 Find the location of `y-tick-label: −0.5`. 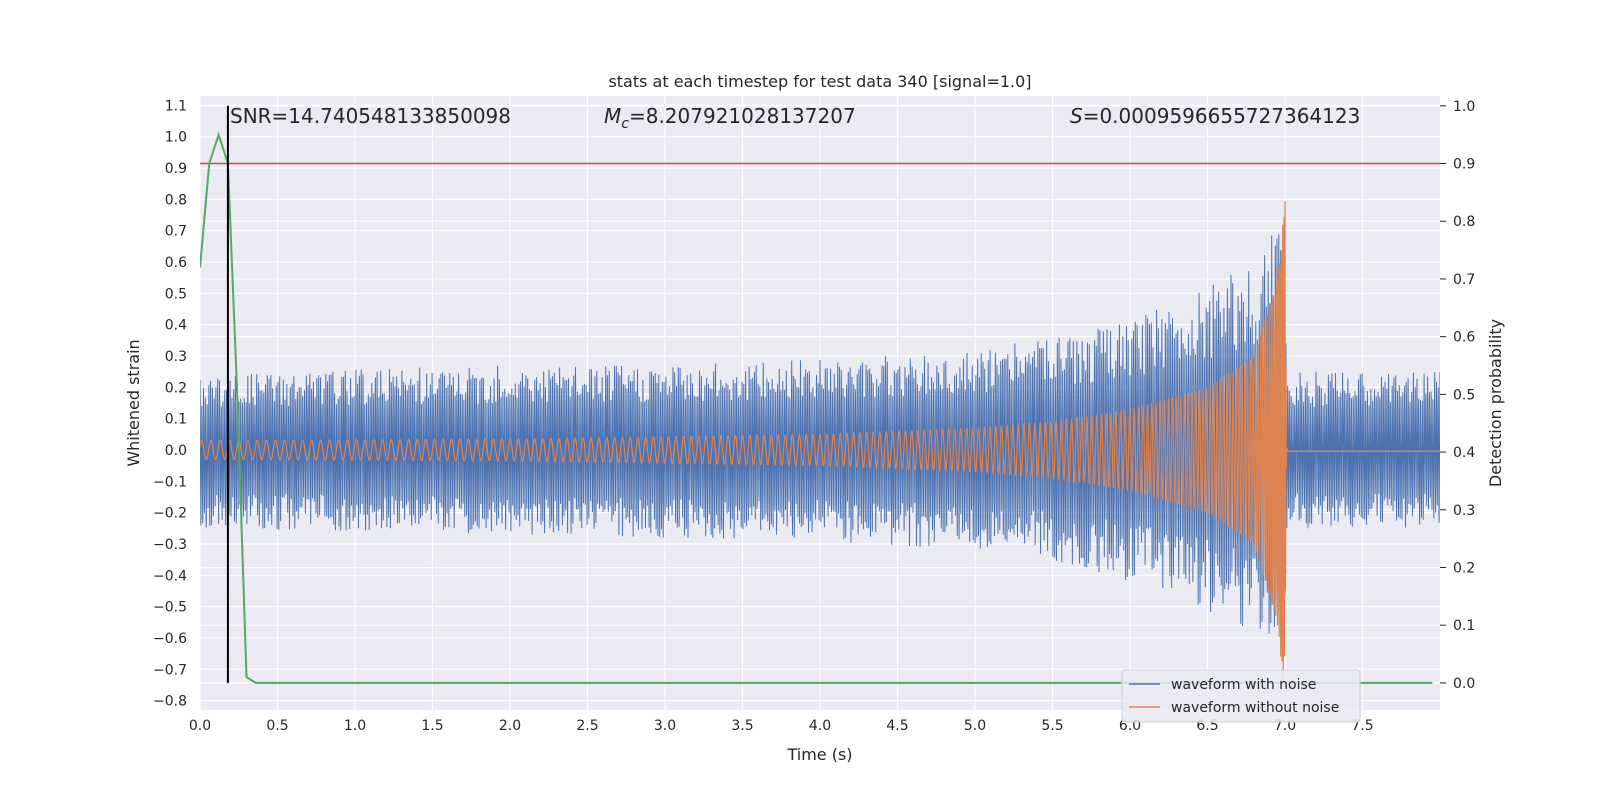

y-tick-label: −0.5 is located at coordinates (170, 608).